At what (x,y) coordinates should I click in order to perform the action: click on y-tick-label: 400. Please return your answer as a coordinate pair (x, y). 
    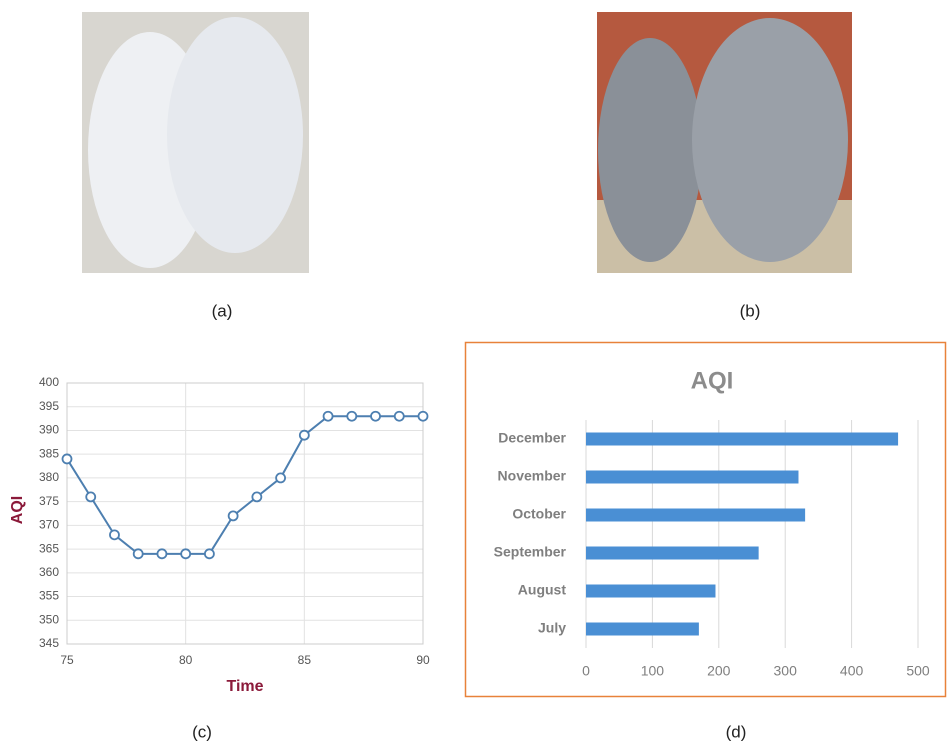
    Looking at the image, I should click on (49, 382).